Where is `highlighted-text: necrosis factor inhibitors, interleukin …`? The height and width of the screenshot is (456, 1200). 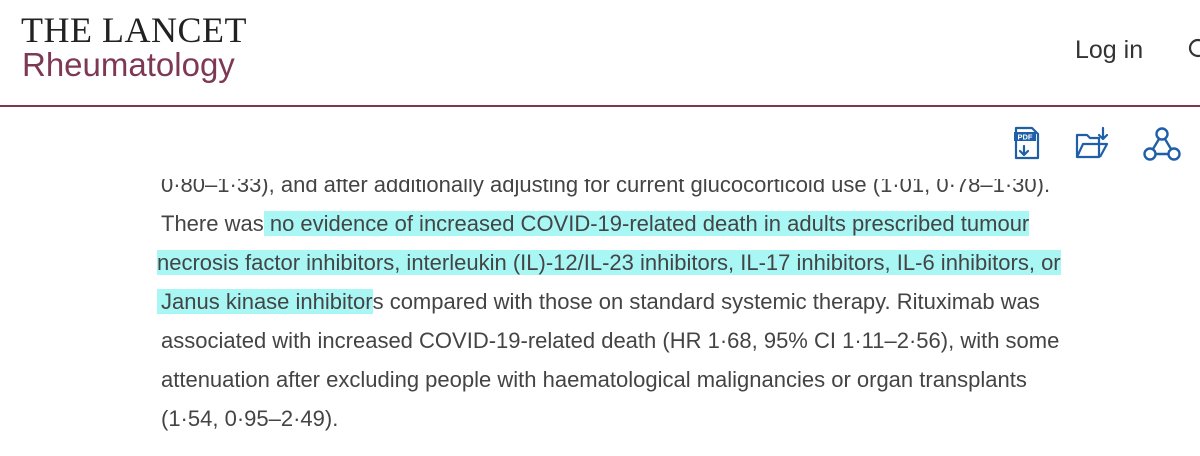
highlighted-text: necrosis factor inhibitors, interleukin … is located at coordinates (609, 262).